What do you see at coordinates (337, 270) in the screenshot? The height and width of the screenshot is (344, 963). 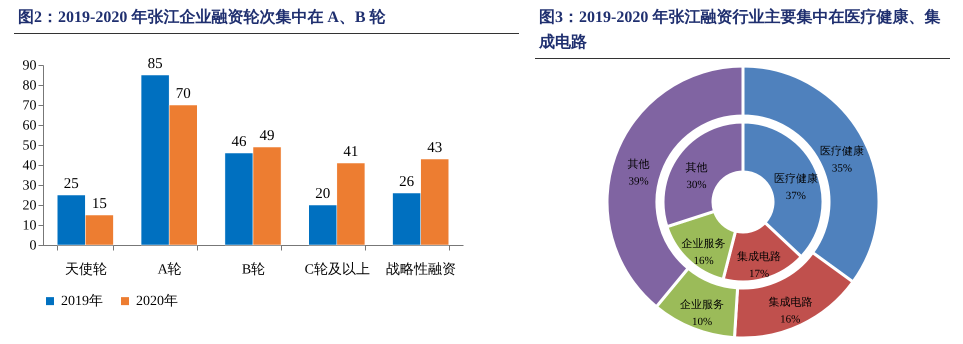 I see `x-tick-label: C轮及以上` at bounding box center [337, 270].